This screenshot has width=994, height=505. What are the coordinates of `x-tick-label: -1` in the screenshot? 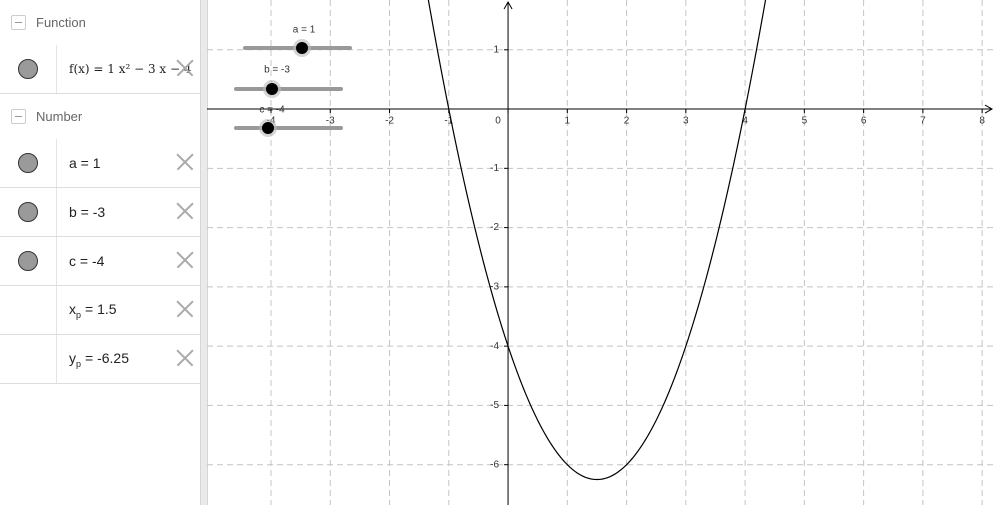 It's located at (448, 121).